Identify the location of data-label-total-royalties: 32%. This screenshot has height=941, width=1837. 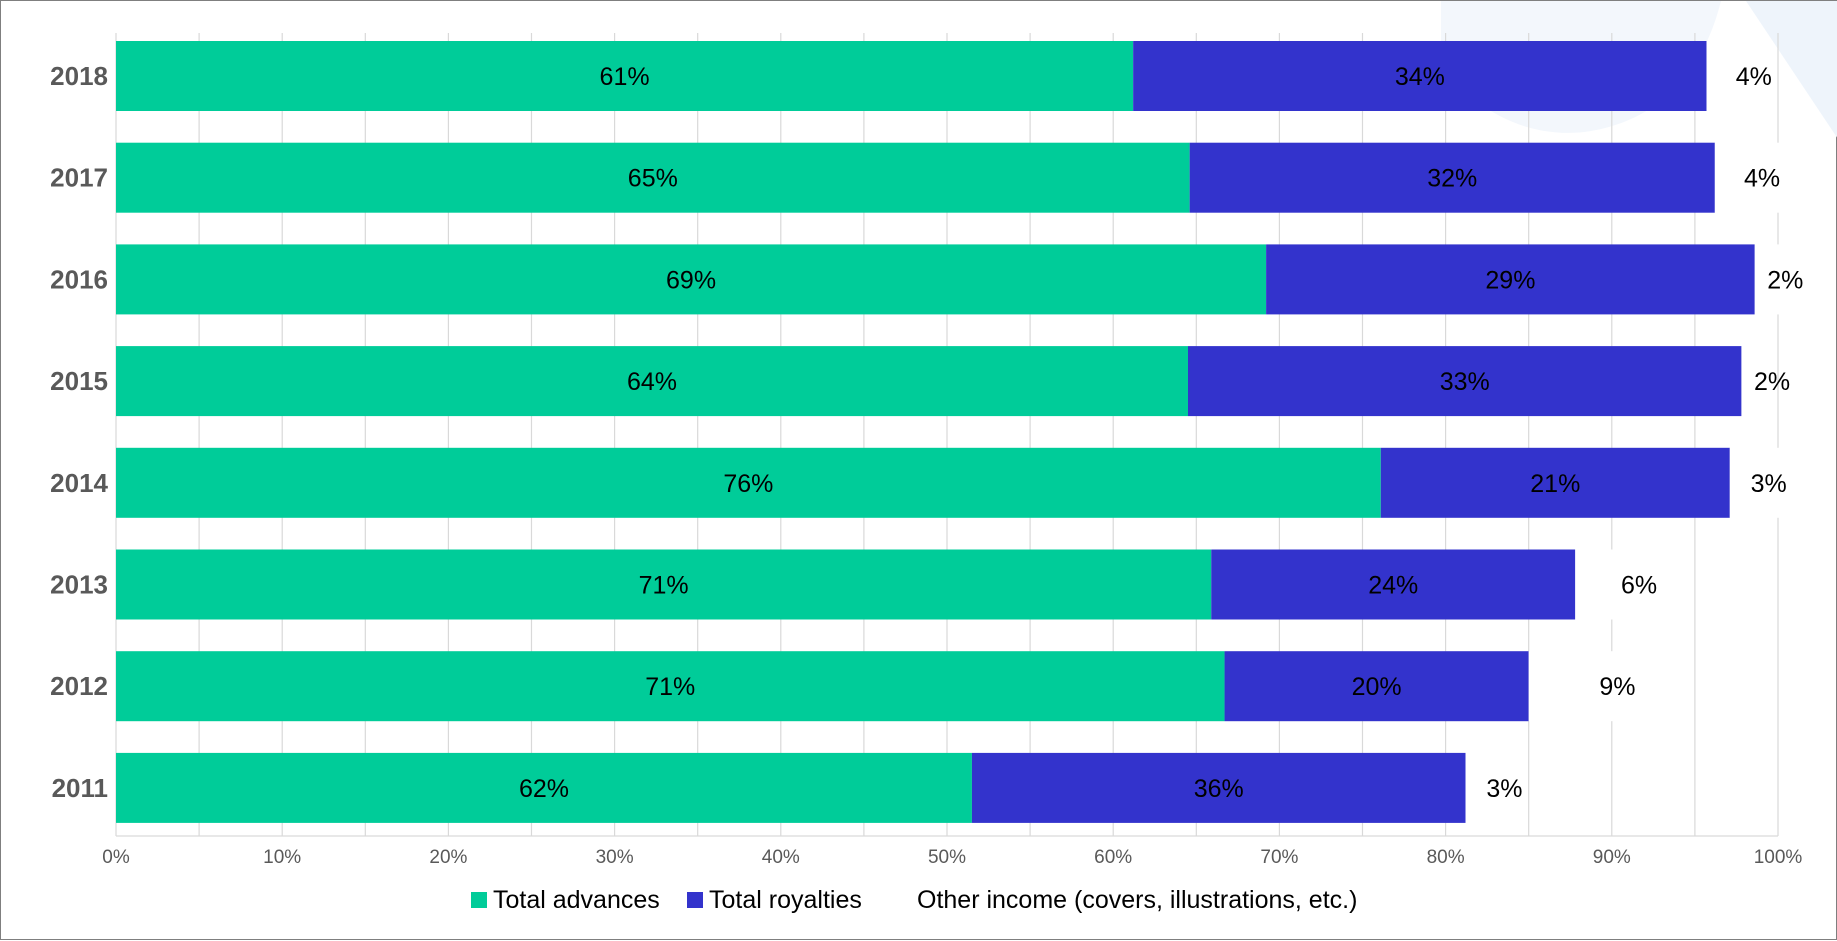
(1452, 179).